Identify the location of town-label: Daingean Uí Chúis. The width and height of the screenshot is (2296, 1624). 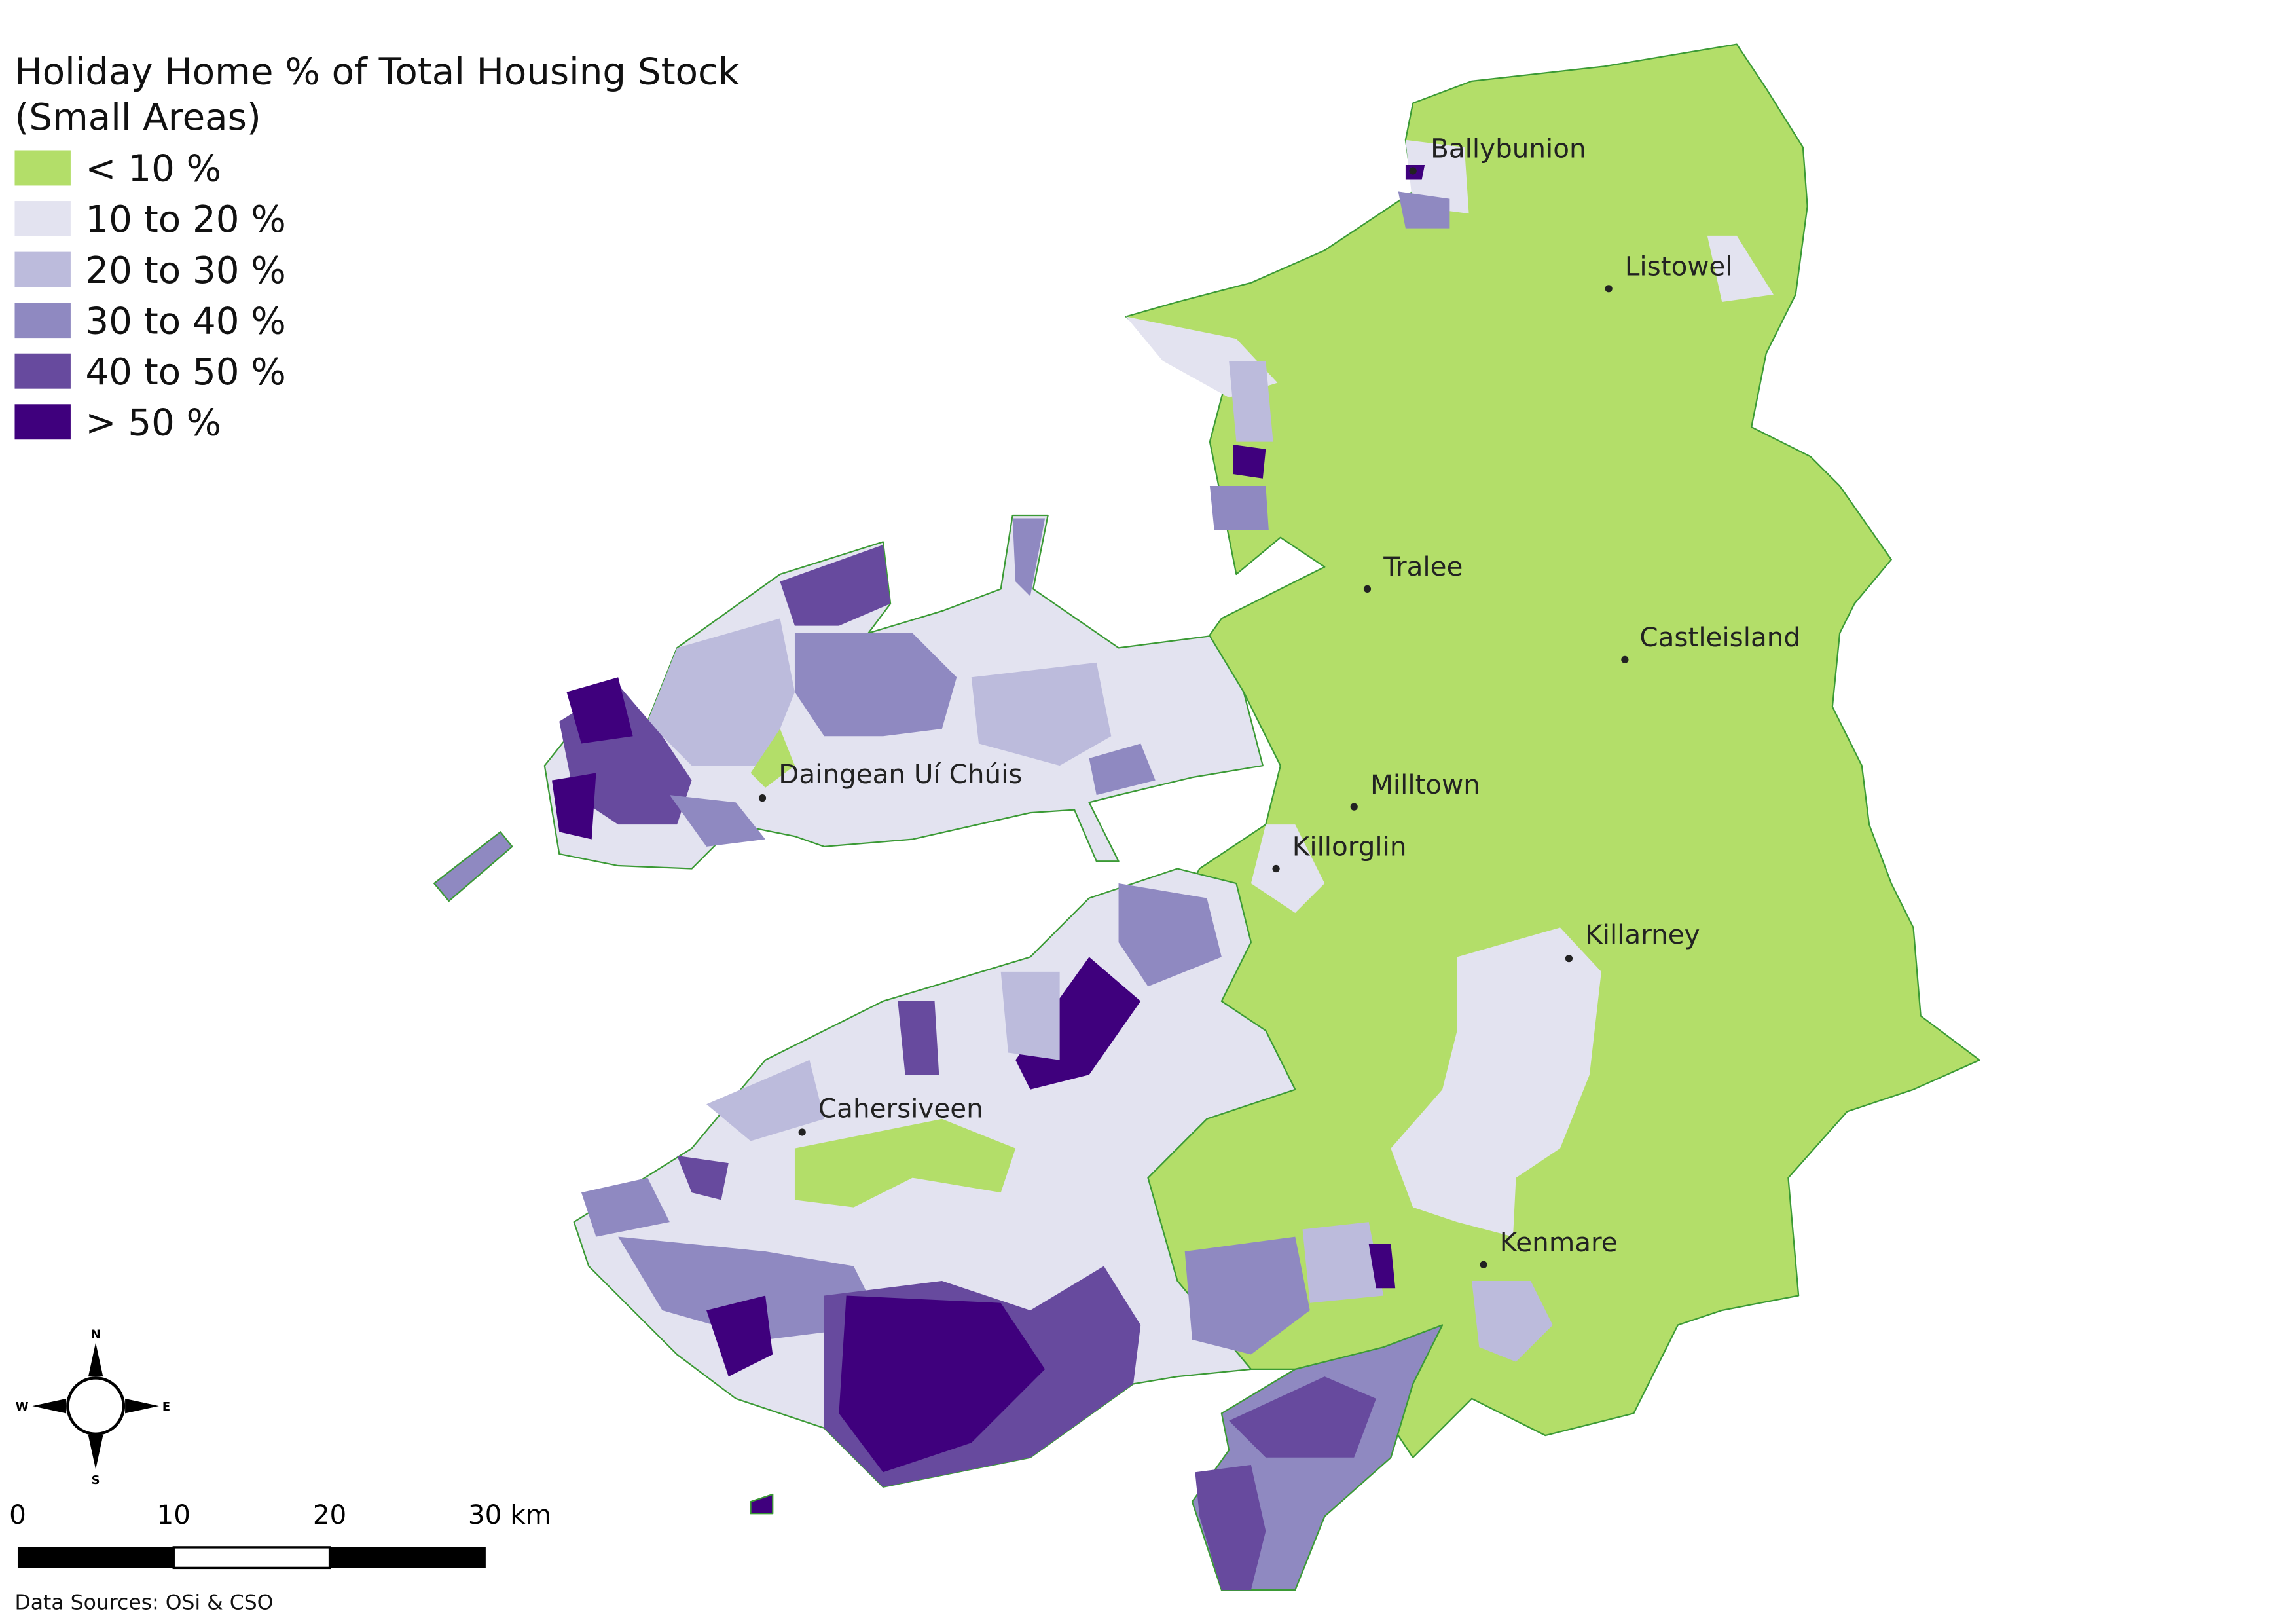
(900, 774).